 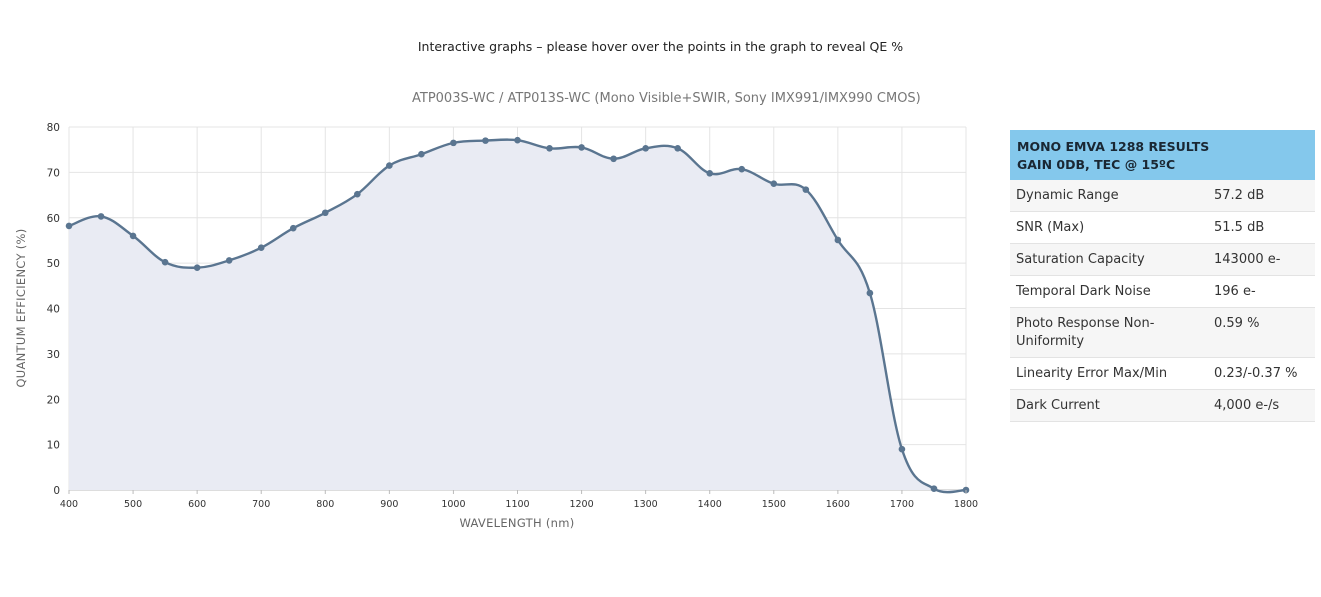 What do you see at coordinates (1247, 405) in the screenshot?
I see `row-value: 4,000 e-/s` at bounding box center [1247, 405].